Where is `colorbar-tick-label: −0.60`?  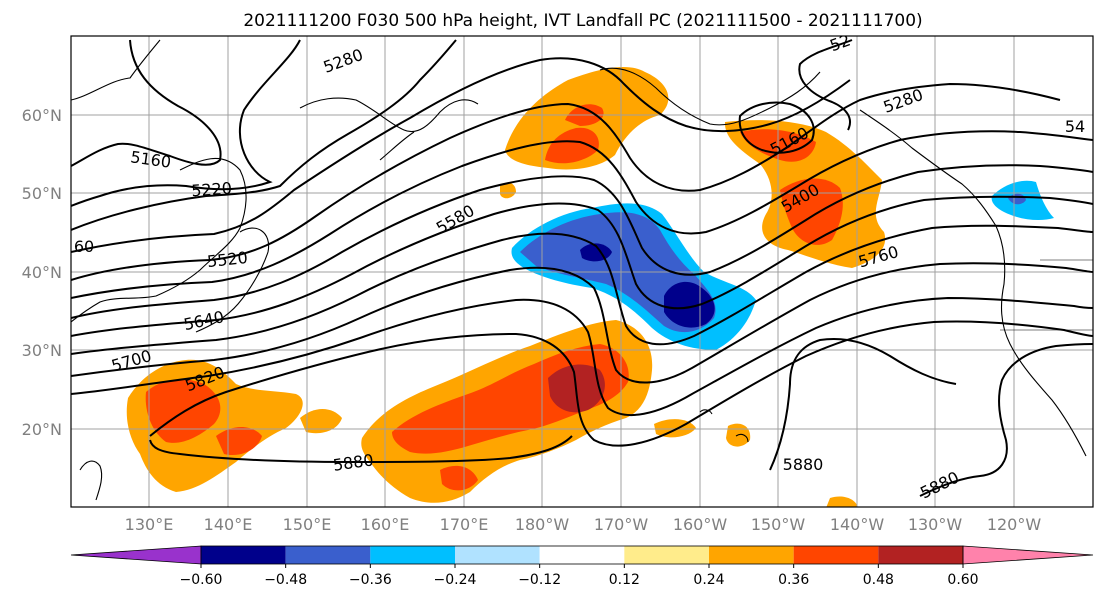 colorbar-tick-label: −0.60 is located at coordinates (201, 580).